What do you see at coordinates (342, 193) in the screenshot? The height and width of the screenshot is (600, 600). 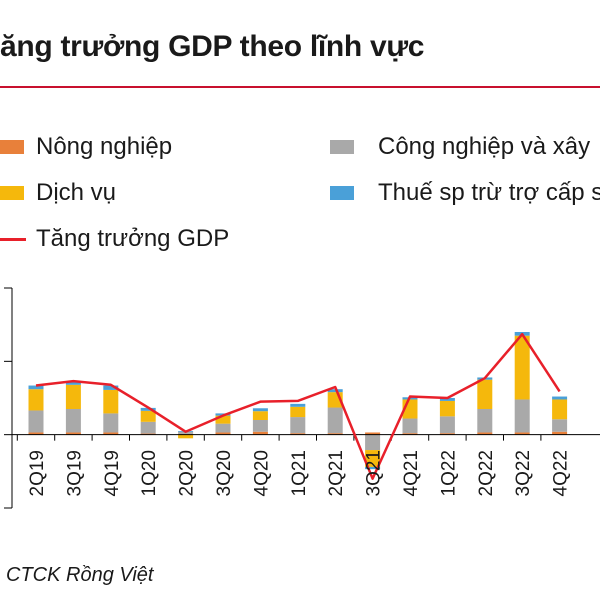 I see `legend-swatch-thue` at bounding box center [342, 193].